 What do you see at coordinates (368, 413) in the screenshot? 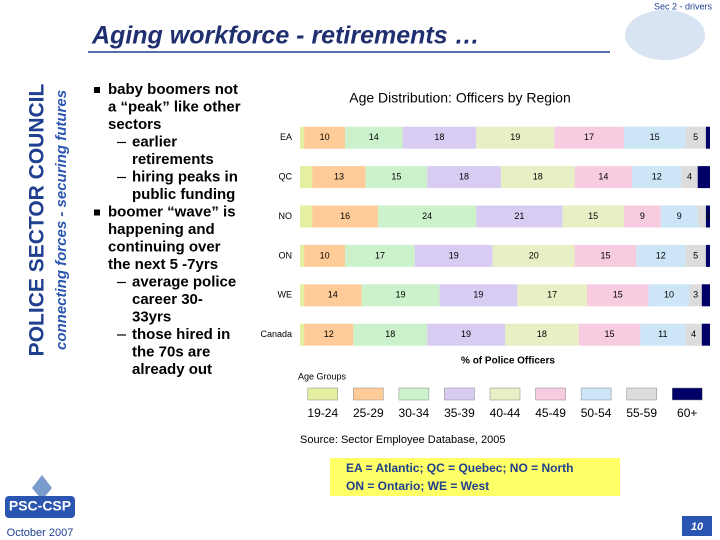
I see `legend-label: 25-29` at bounding box center [368, 413].